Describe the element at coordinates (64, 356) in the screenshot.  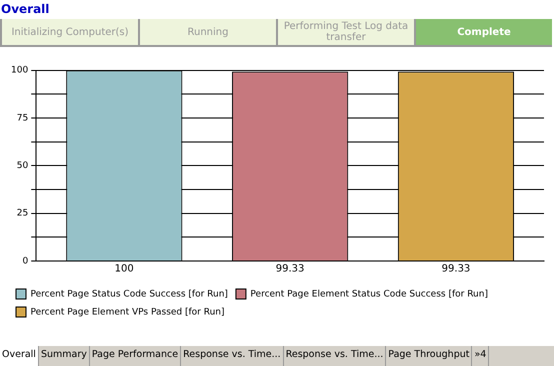
I see `text: Summary` at that location.